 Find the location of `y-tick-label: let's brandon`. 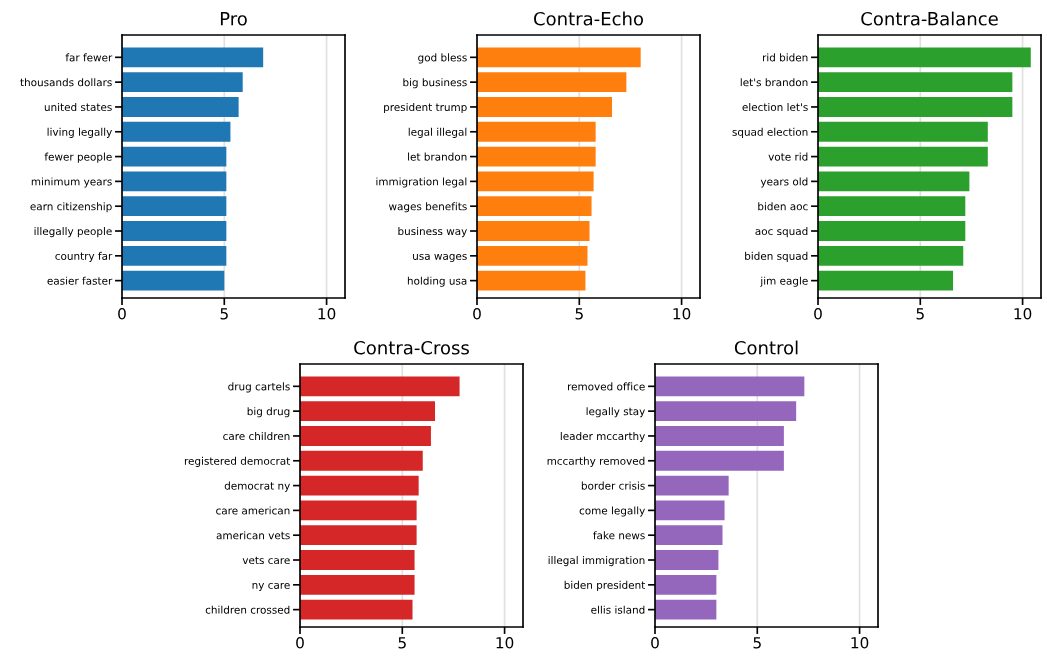

y-tick-label: let's brandon is located at coordinates (774, 82).